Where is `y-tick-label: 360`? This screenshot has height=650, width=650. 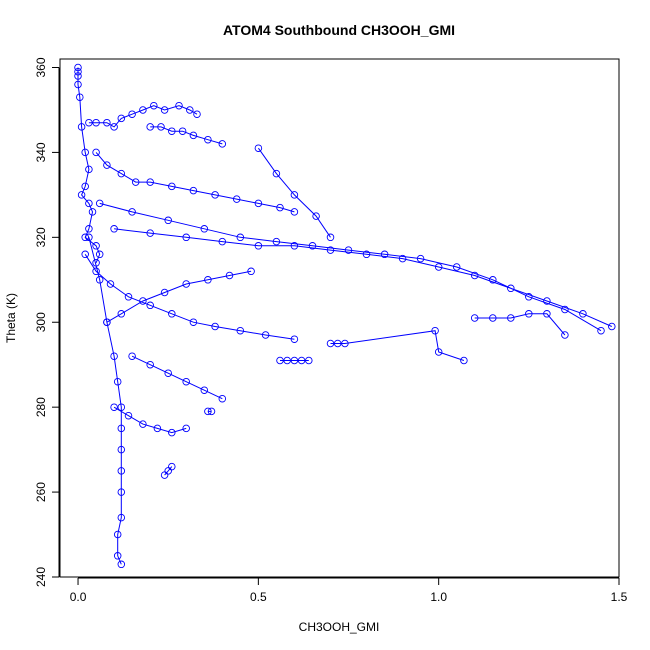 y-tick-label: 360 is located at coordinates (41, 67).